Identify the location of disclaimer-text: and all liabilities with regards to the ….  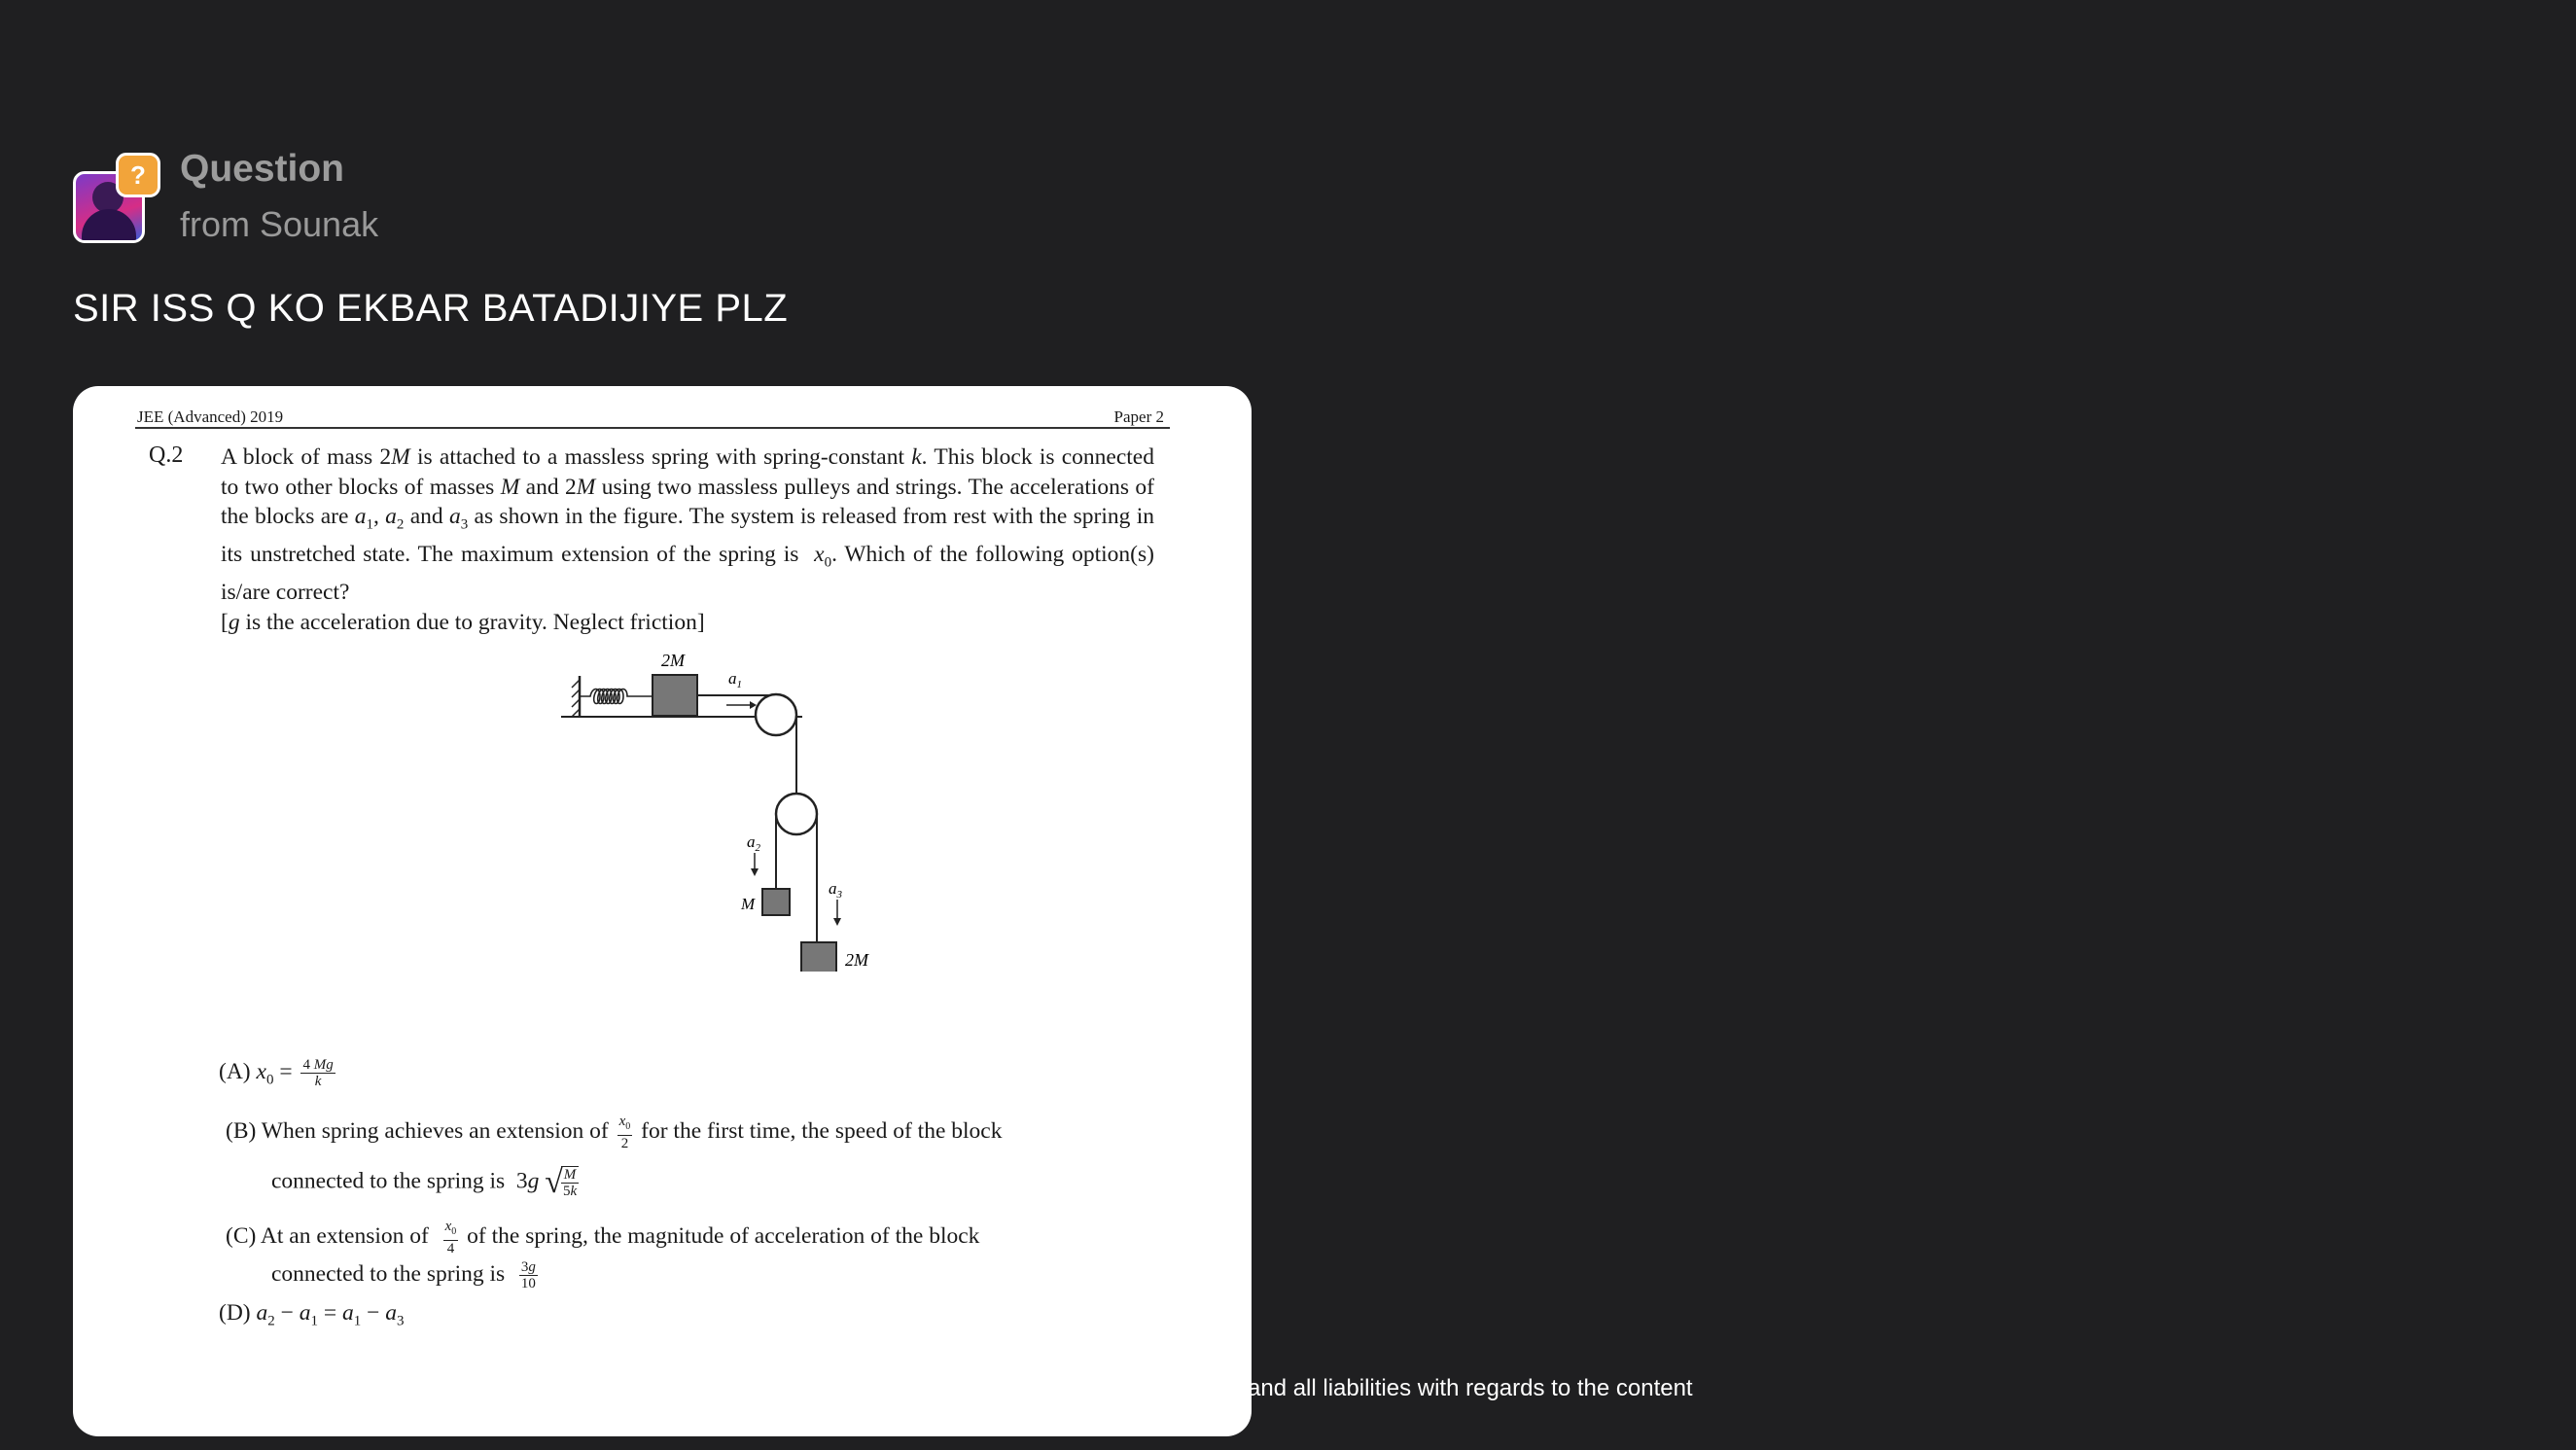
(1471, 1388).